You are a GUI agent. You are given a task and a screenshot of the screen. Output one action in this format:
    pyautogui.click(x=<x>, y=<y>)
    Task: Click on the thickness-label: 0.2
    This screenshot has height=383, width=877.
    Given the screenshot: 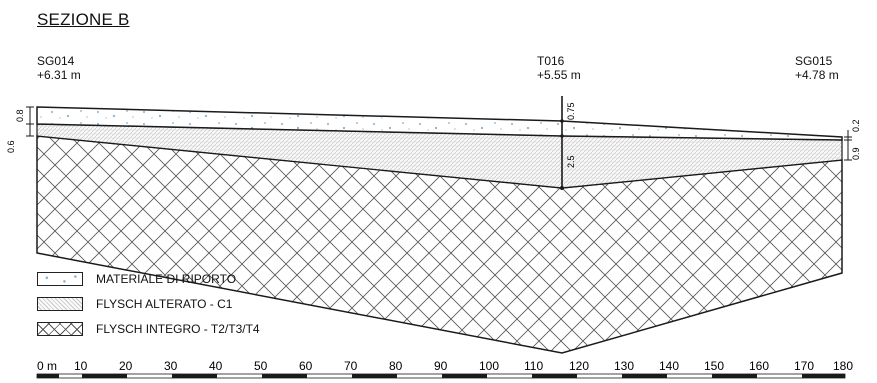 What is the action you would take?
    pyautogui.click(x=856, y=125)
    